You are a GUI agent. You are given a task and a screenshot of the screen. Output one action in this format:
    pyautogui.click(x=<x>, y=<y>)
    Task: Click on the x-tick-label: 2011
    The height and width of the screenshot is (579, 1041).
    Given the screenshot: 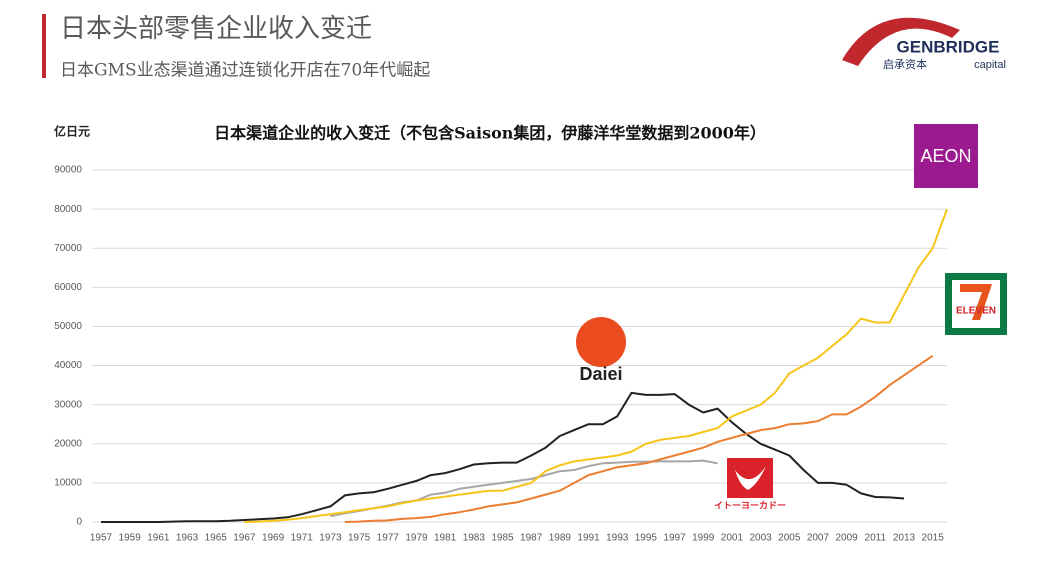 What is the action you would take?
    pyautogui.click(x=876, y=538)
    